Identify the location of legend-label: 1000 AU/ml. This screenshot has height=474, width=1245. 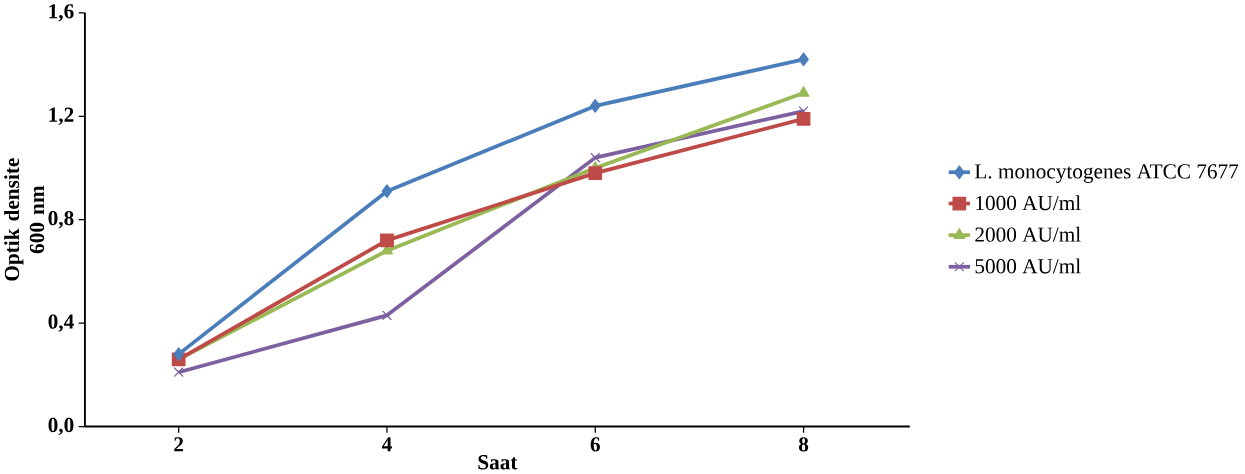
(1028, 203).